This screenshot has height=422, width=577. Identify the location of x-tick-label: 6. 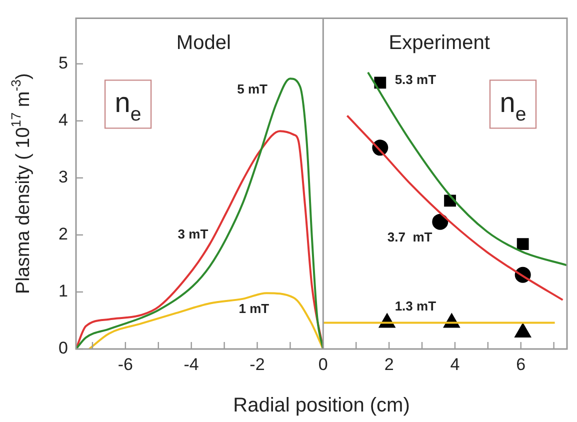
(521, 364).